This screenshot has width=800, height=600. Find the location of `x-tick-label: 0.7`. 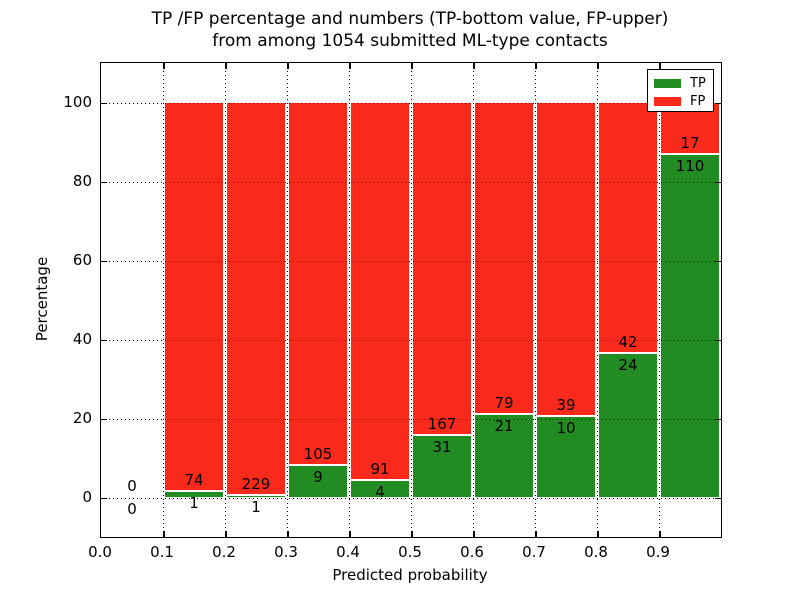

x-tick-label: 0.7 is located at coordinates (534, 552).